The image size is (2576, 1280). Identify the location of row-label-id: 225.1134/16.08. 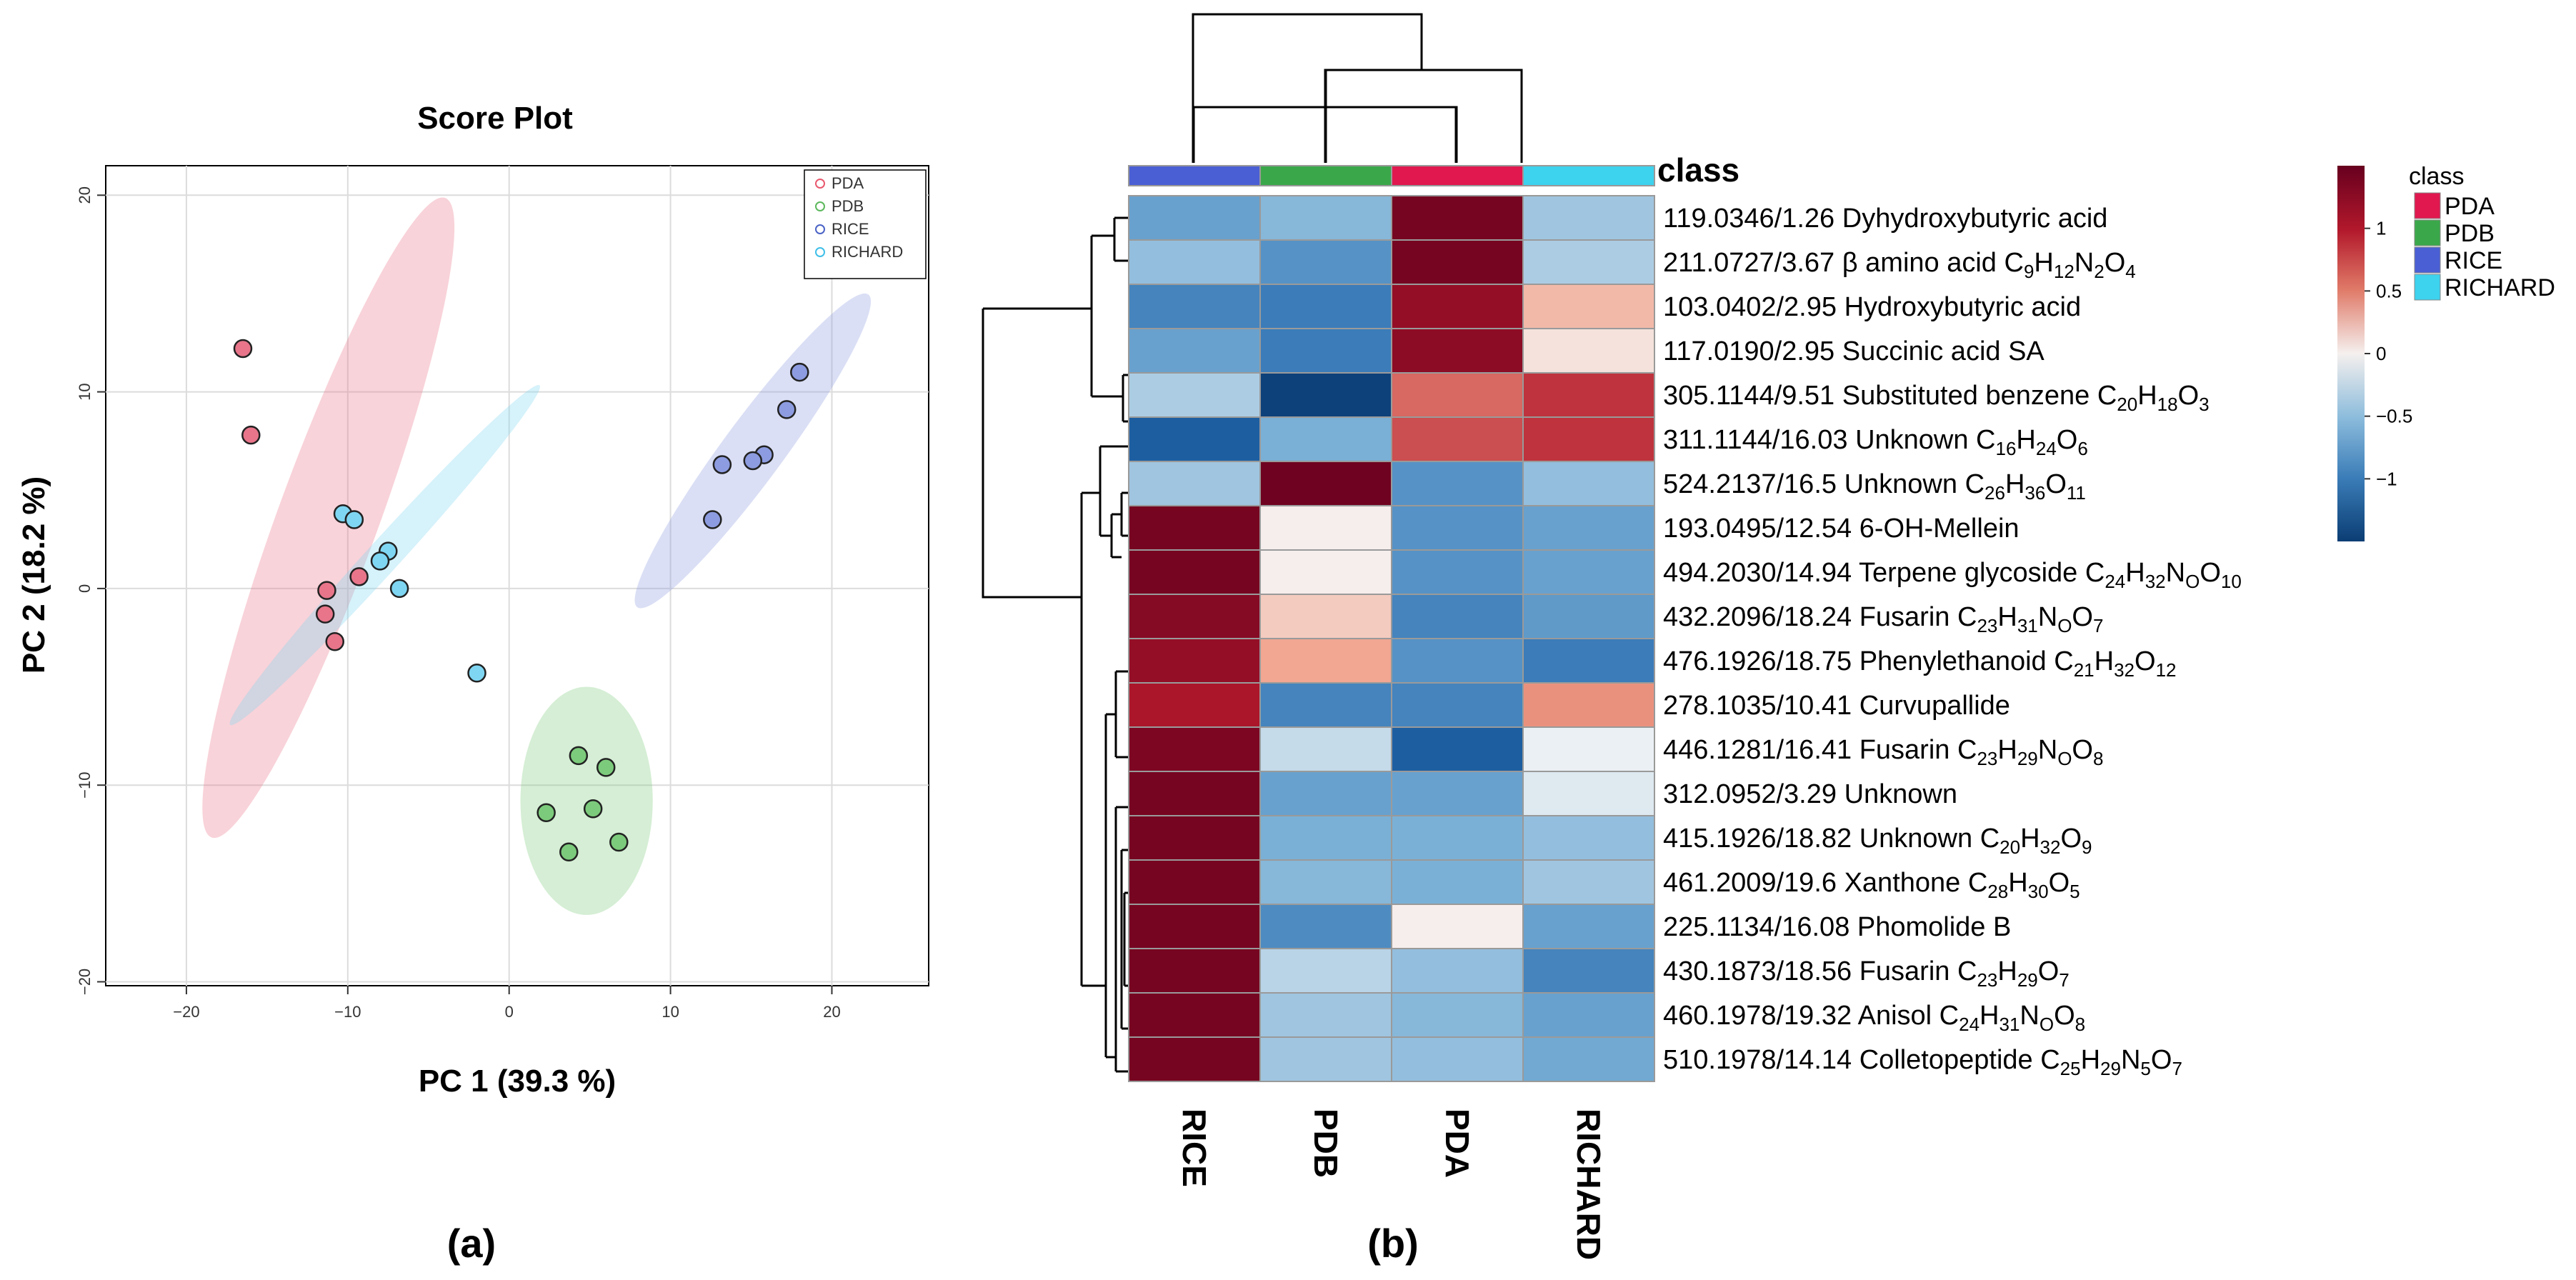
(1760, 927).